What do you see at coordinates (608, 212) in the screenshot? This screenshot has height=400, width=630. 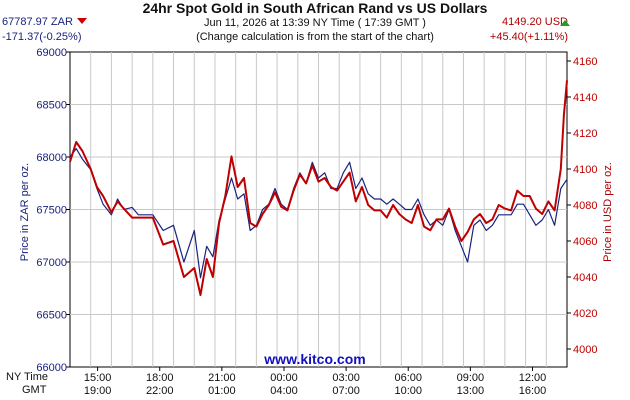 I see `right-axis-label: Price in USD per oz.` at bounding box center [608, 212].